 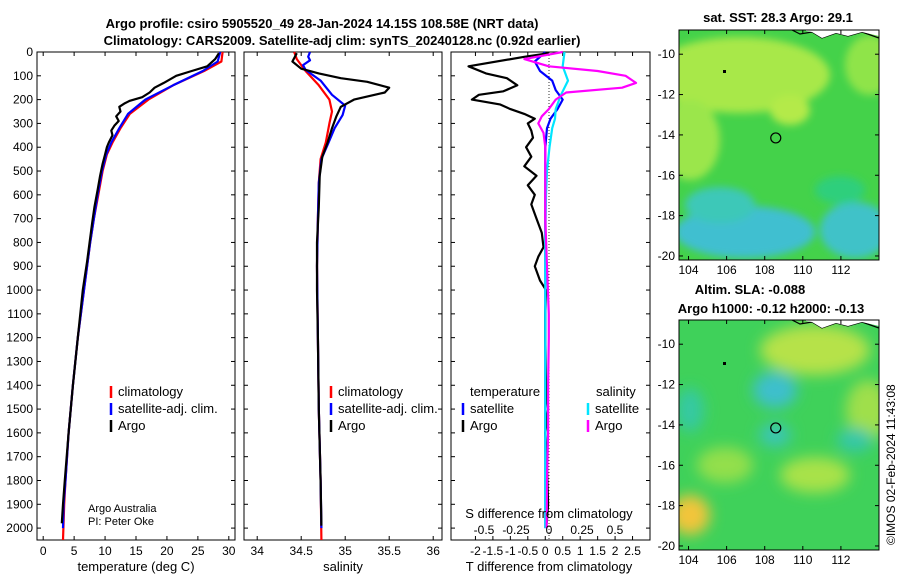 What do you see at coordinates (19, 433) in the screenshot?
I see `y-tick-label: 1600` at bounding box center [19, 433].